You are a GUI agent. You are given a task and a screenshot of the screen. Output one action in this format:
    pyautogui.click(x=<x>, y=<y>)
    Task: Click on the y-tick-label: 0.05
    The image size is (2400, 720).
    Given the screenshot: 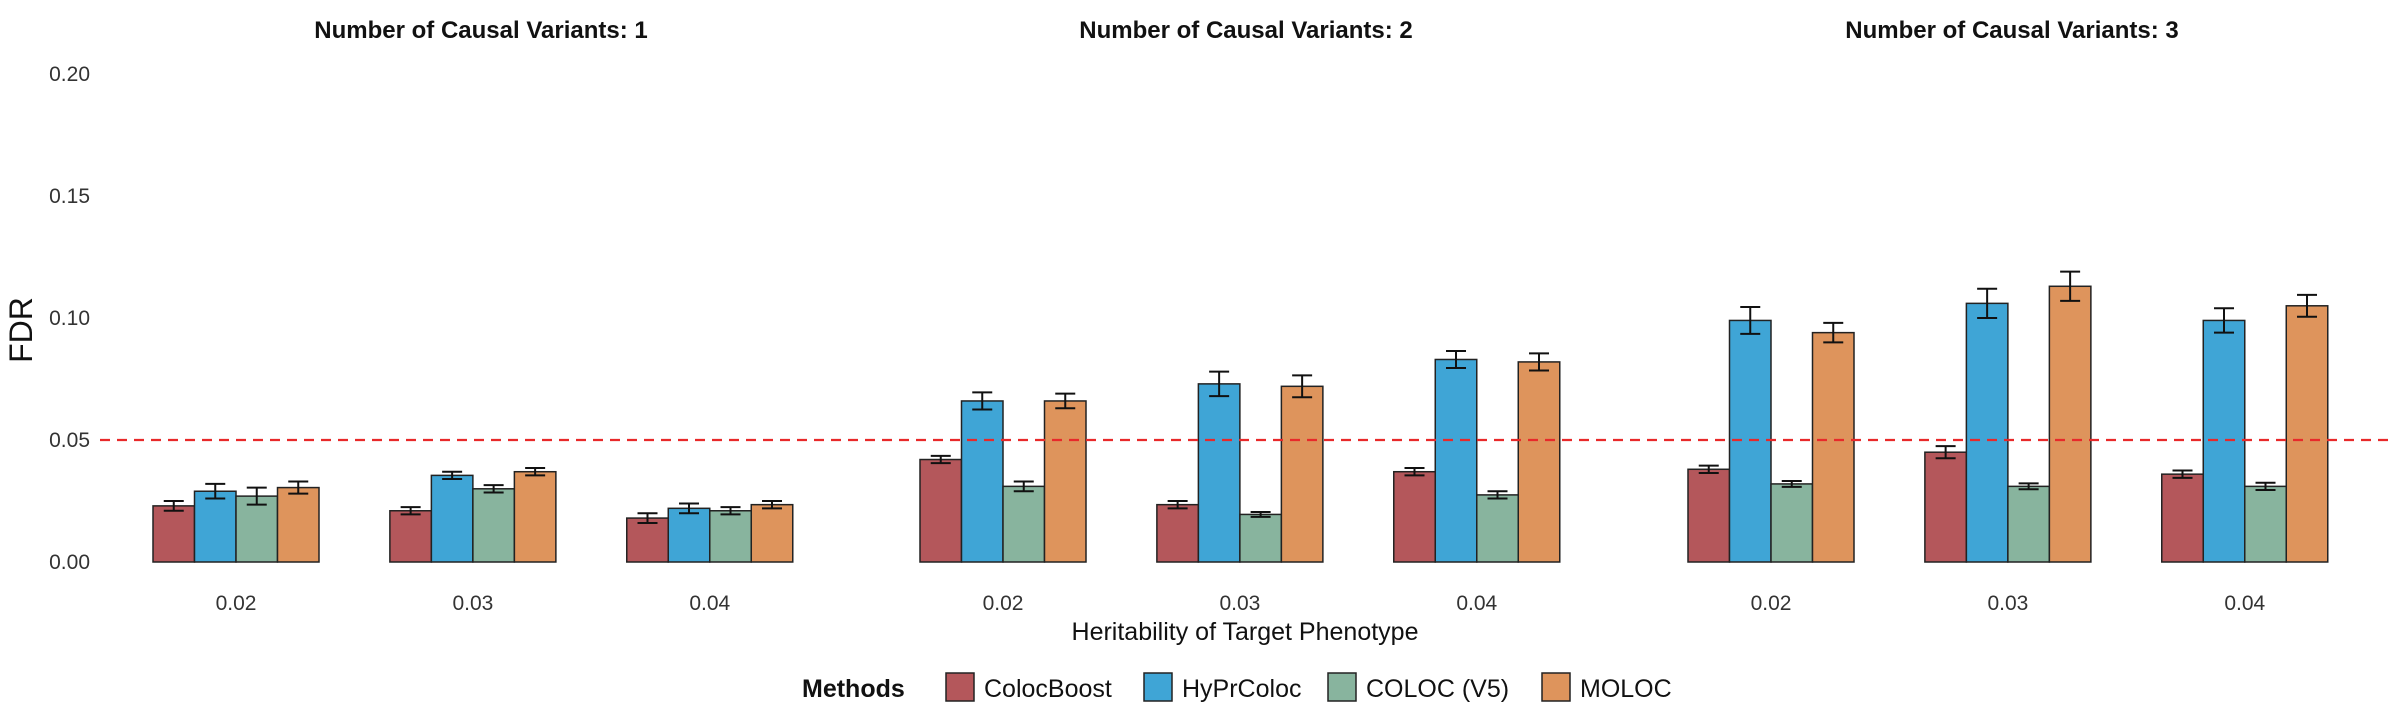 What is the action you would take?
    pyautogui.click(x=69, y=440)
    